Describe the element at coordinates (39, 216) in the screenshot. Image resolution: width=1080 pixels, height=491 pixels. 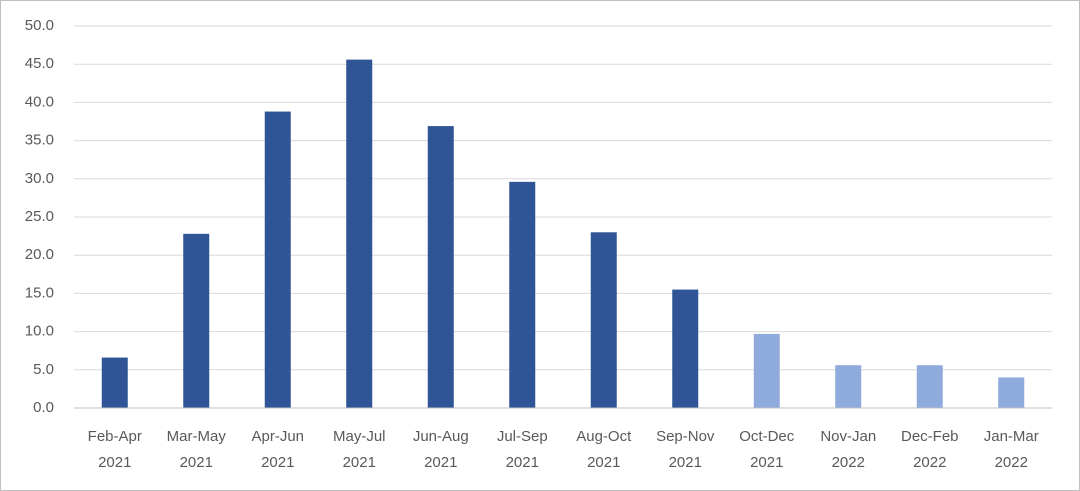
I see `y-tick-label: 25.0` at that location.